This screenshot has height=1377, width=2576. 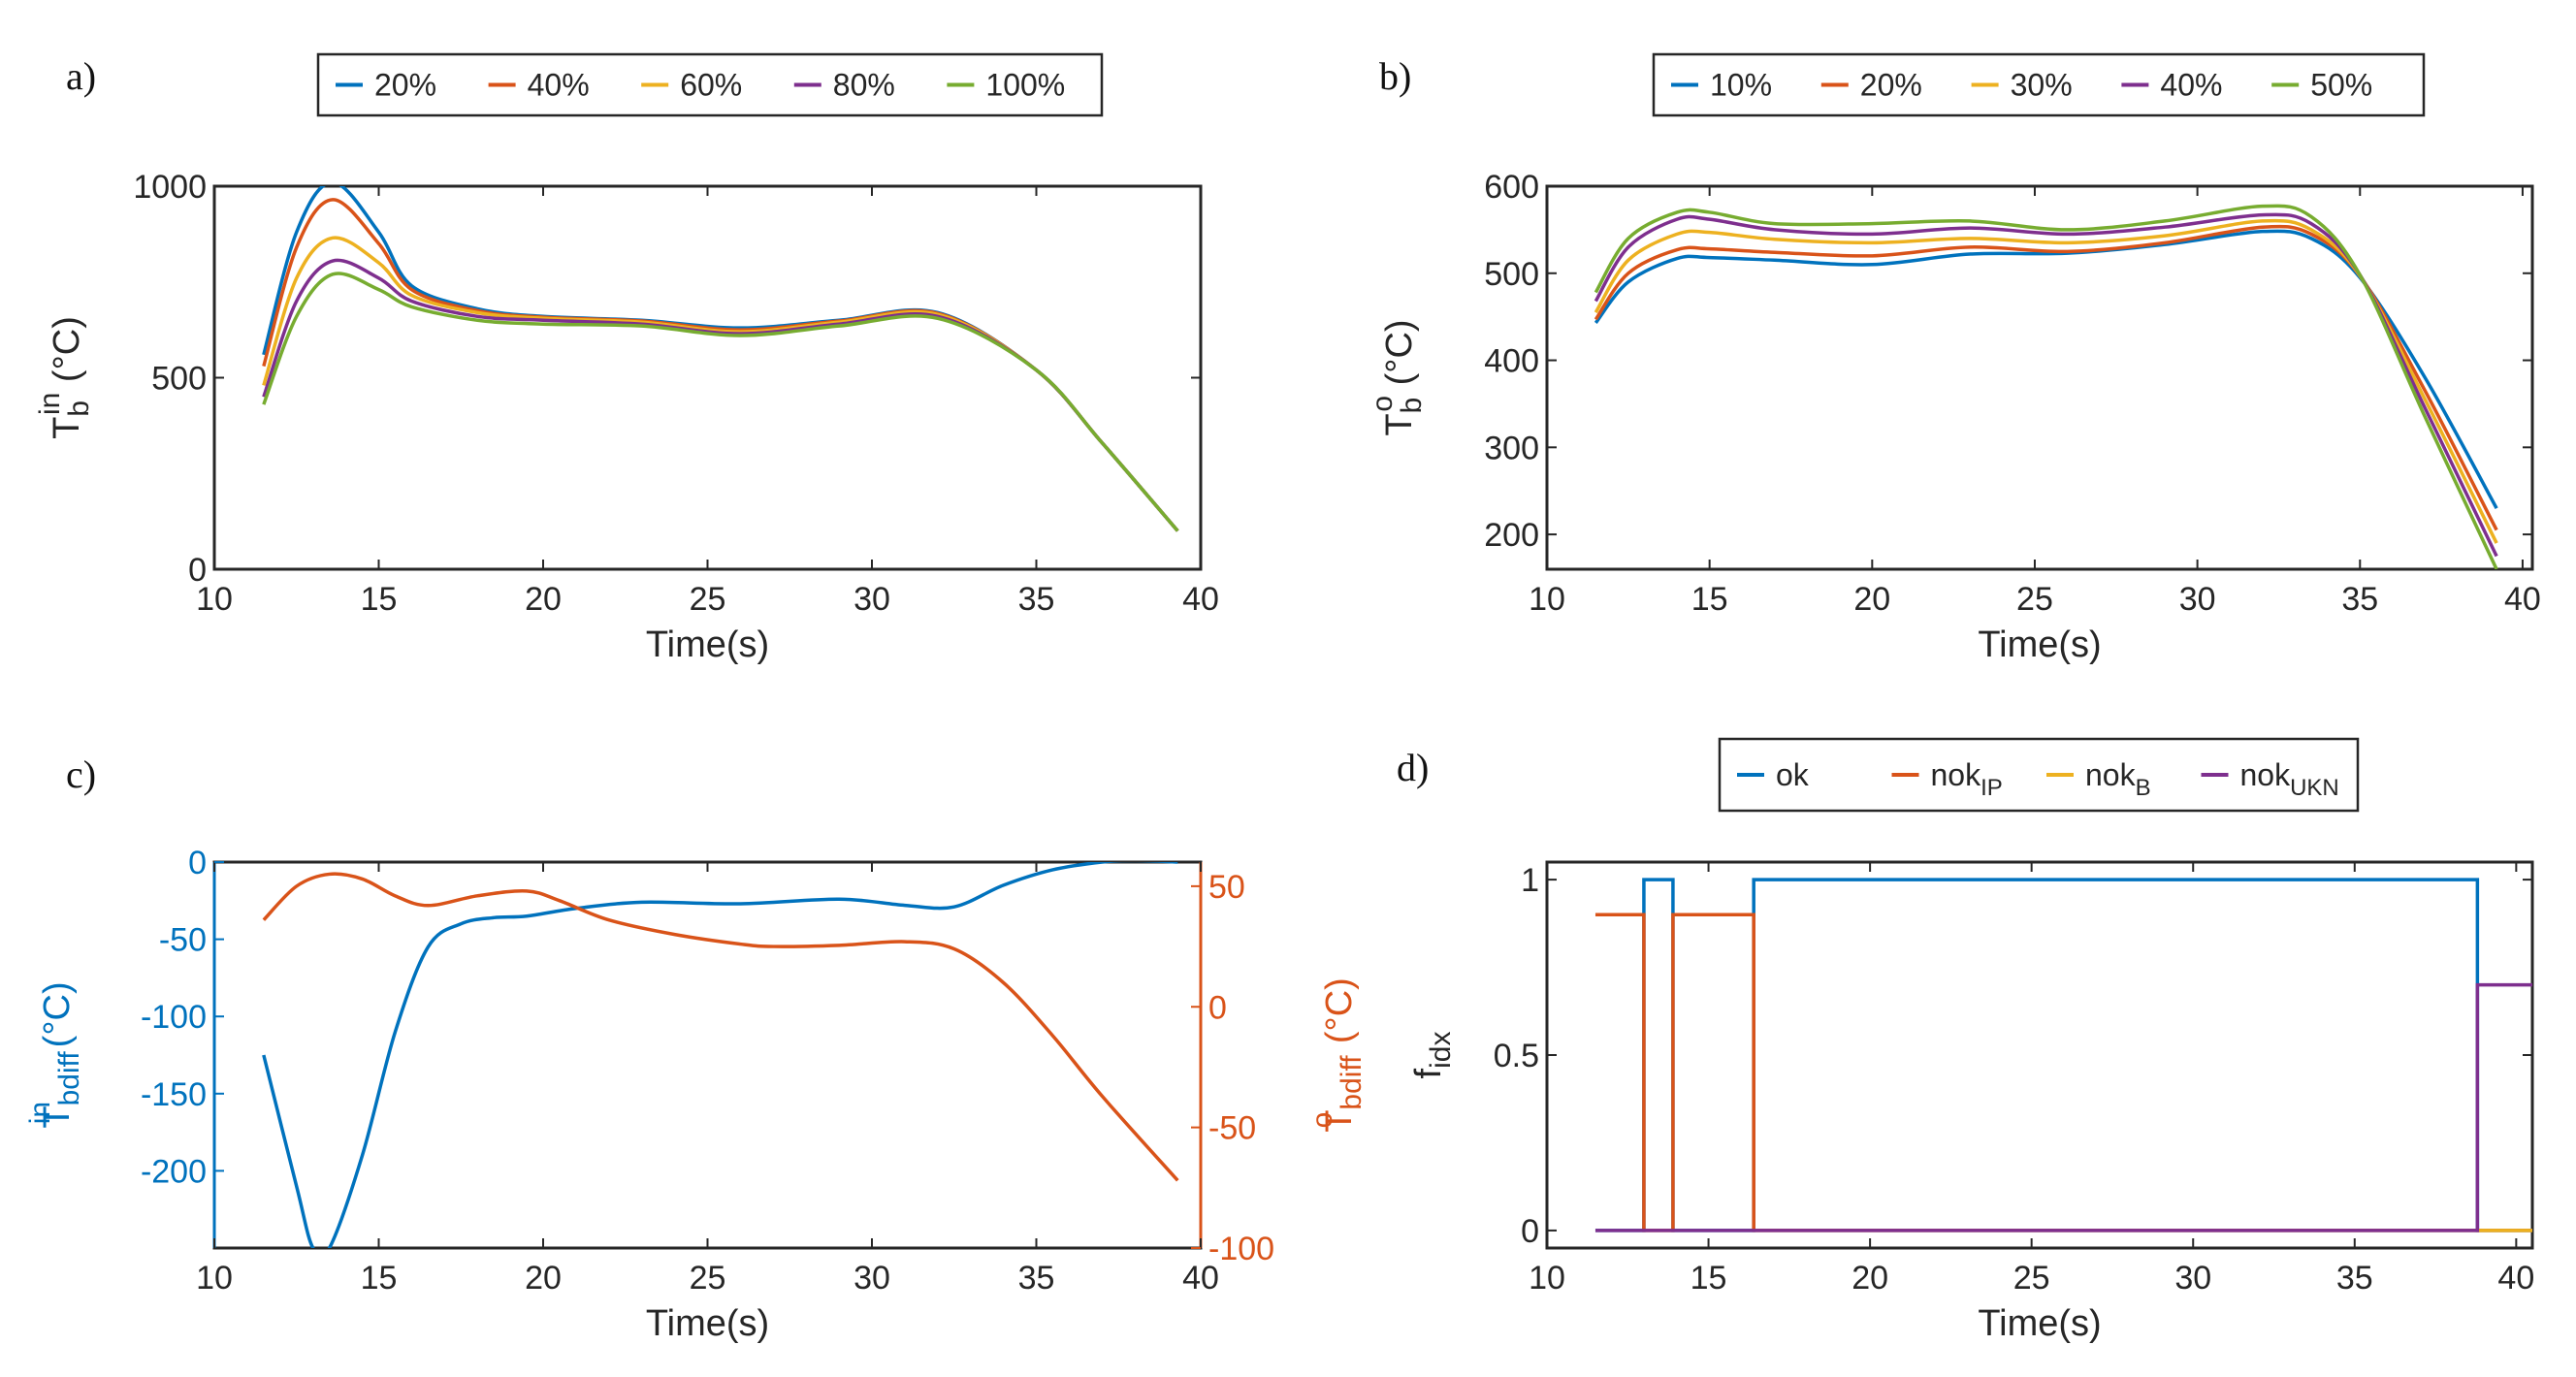 I want to click on legend-label: nokUKN, so click(x=2289, y=779).